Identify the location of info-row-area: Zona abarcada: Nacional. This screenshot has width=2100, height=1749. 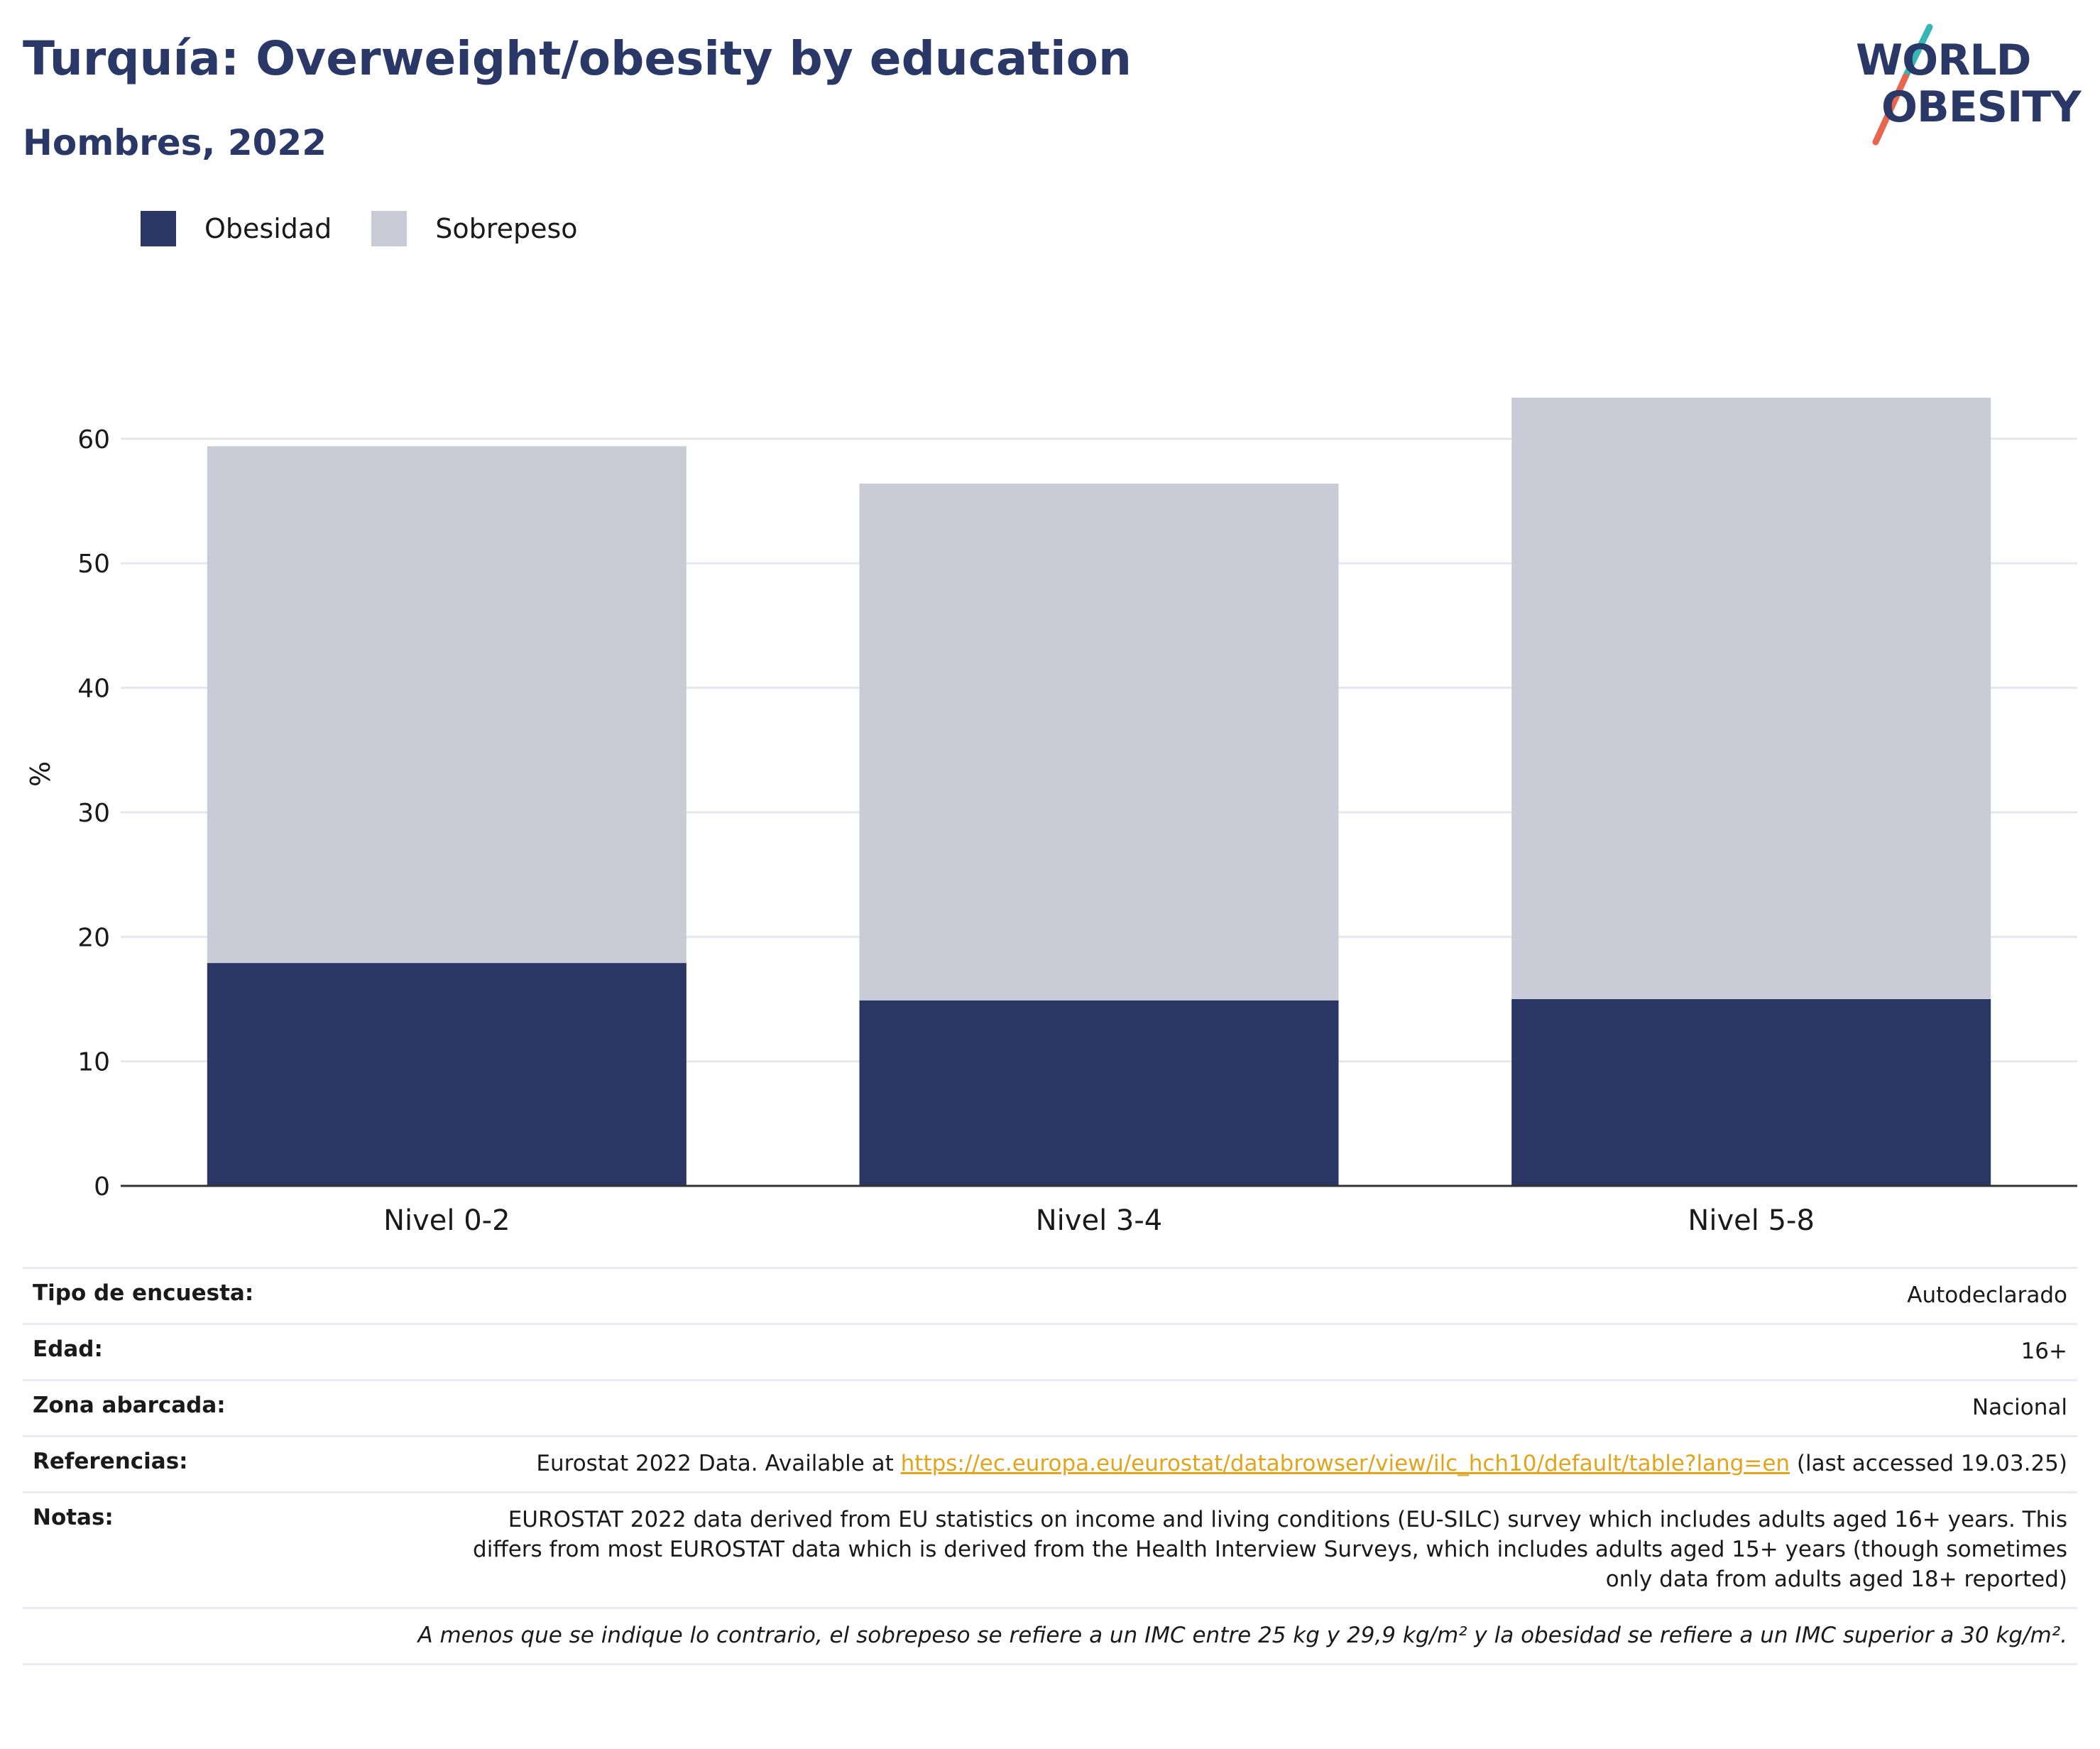
(1050, 1407).